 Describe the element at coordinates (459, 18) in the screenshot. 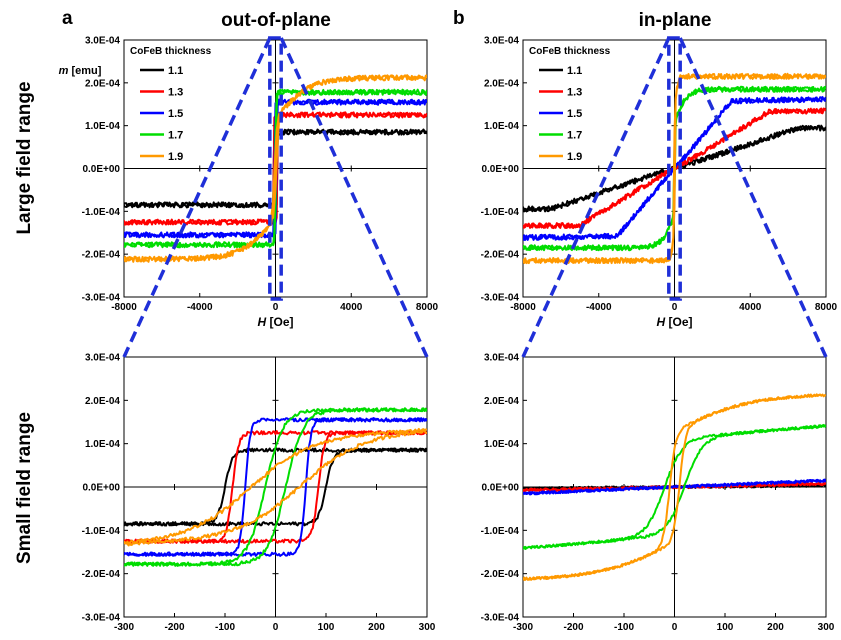

I see `panel-label-b: b` at that location.